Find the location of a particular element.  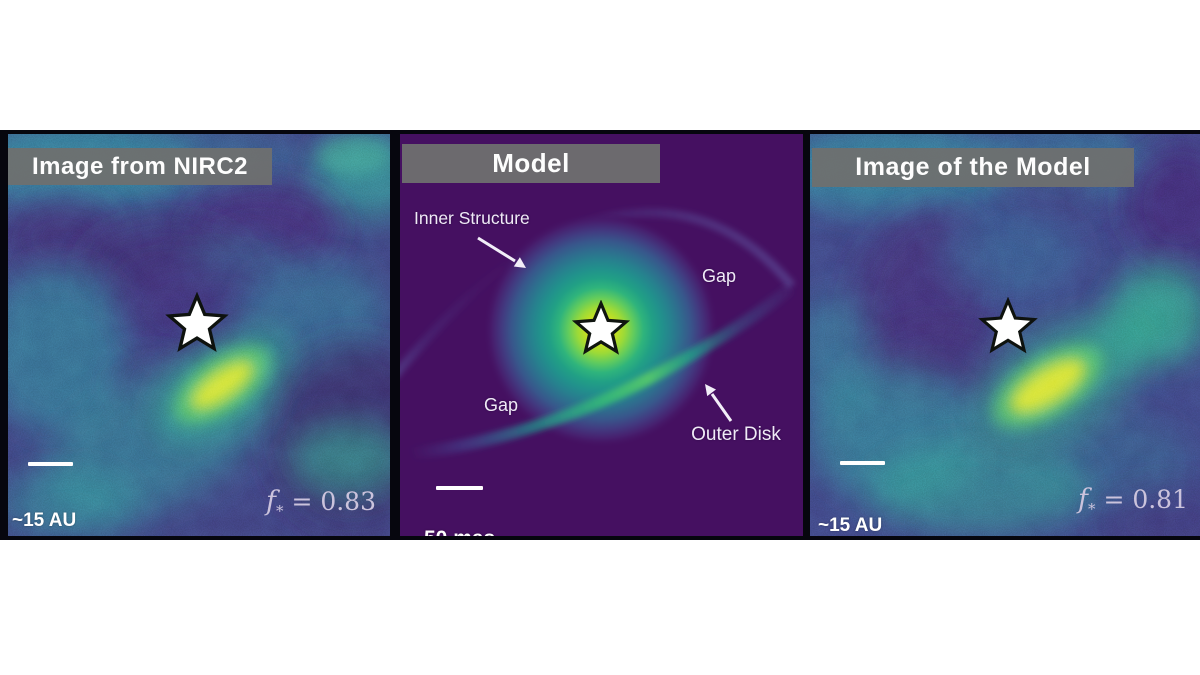

gap-lower-label: Gap is located at coordinates (501, 405).